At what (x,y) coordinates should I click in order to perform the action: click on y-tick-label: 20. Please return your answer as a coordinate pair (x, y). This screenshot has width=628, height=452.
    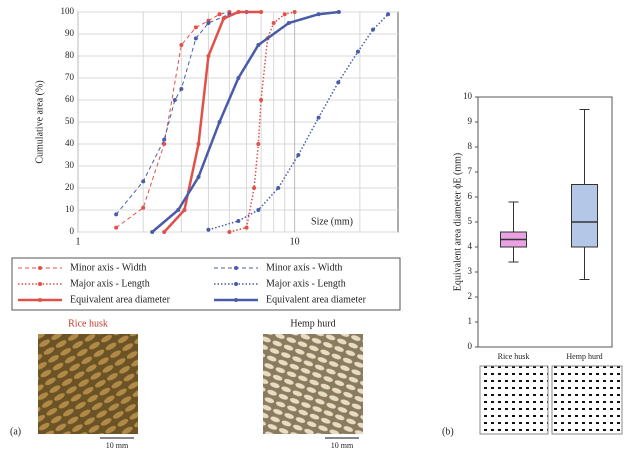
    Looking at the image, I should click on (70, 187).